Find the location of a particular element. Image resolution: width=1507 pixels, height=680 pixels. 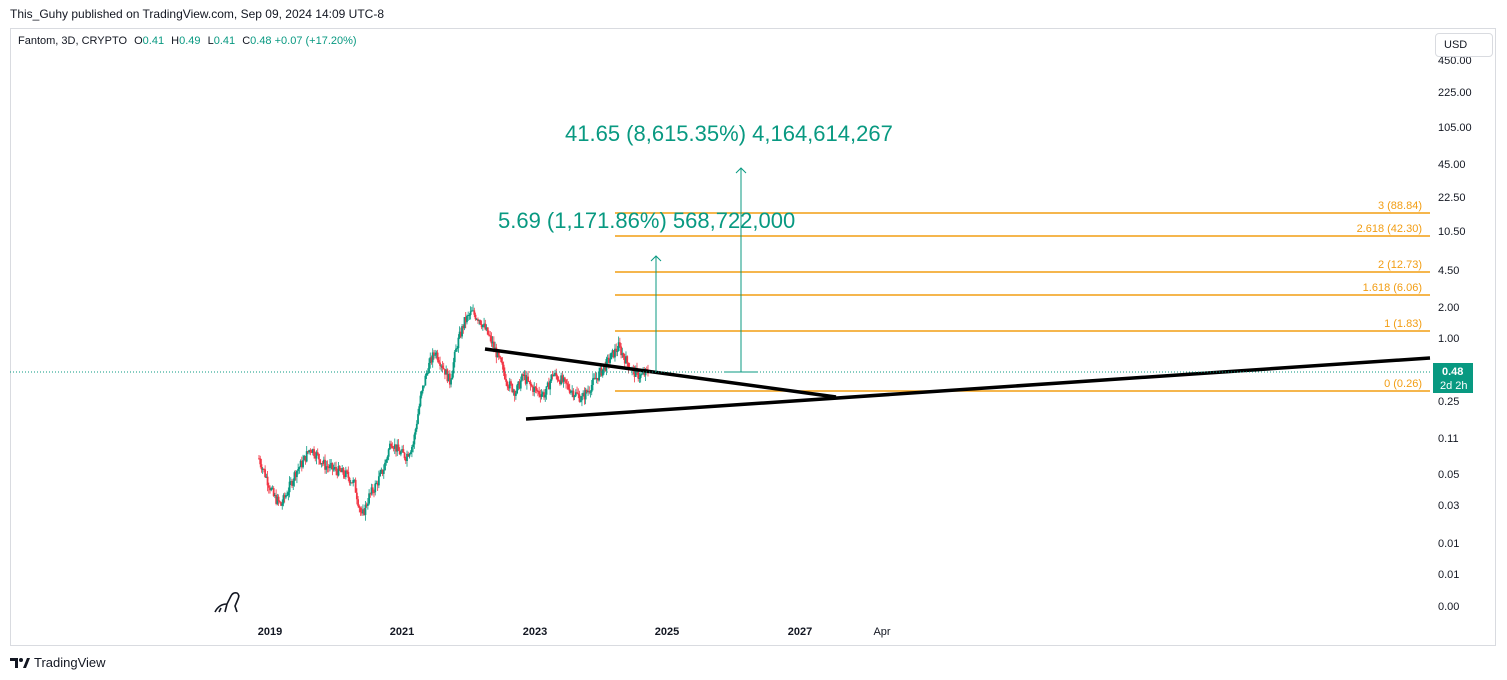

y-tick-label: 450.00 is located at coordinates (1455, 61).